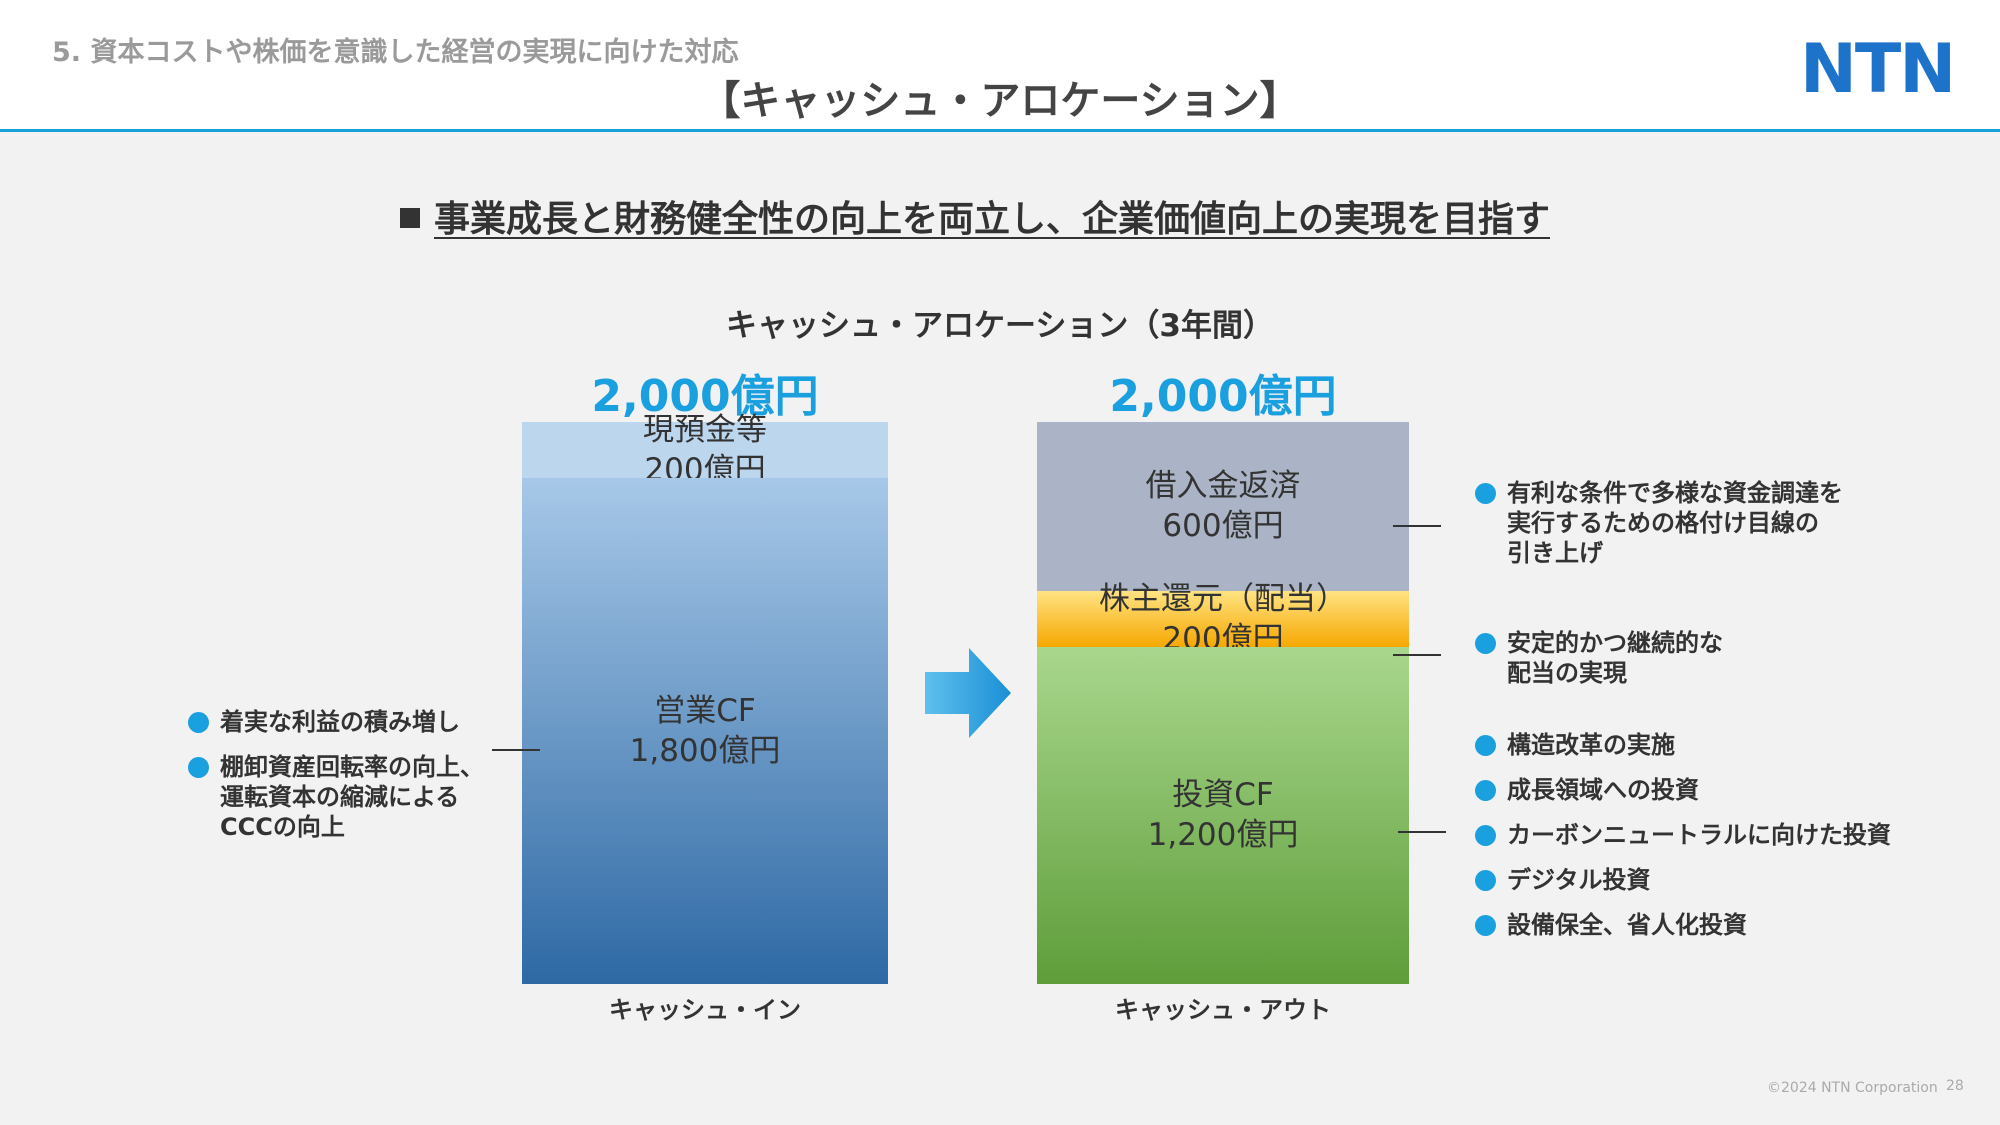  What do you see at coordinates (1715, 880) in the screenshot?
I see `list-item: デジタル投資` at bounding box center [1715, 880].